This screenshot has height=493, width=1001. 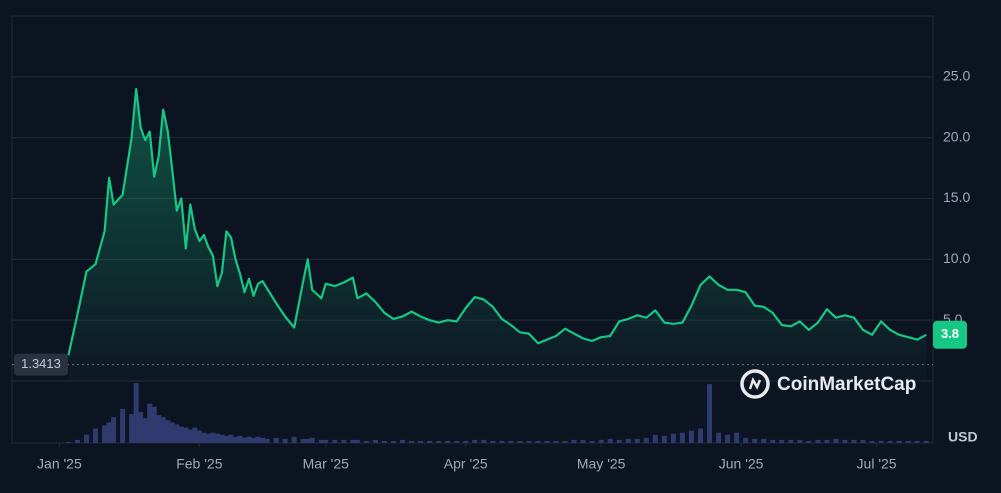 What do you see at coordinates (877, 464) in the screenshot?
I see `x-tick-label: Jul '25` at bounding box center [877, 464].